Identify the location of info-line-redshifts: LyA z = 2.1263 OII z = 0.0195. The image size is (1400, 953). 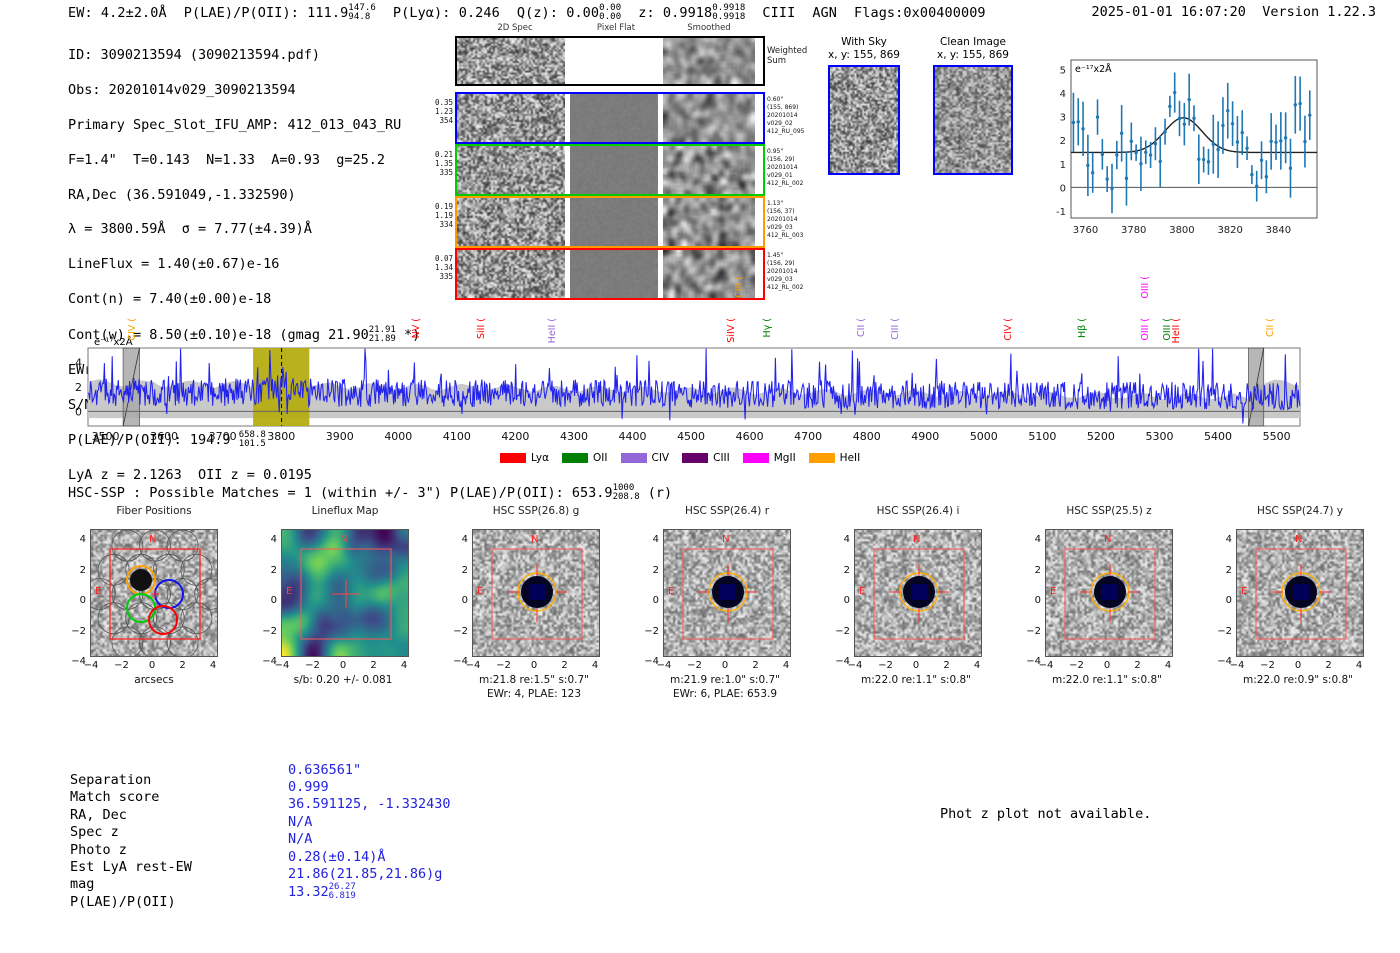
(190, 475).